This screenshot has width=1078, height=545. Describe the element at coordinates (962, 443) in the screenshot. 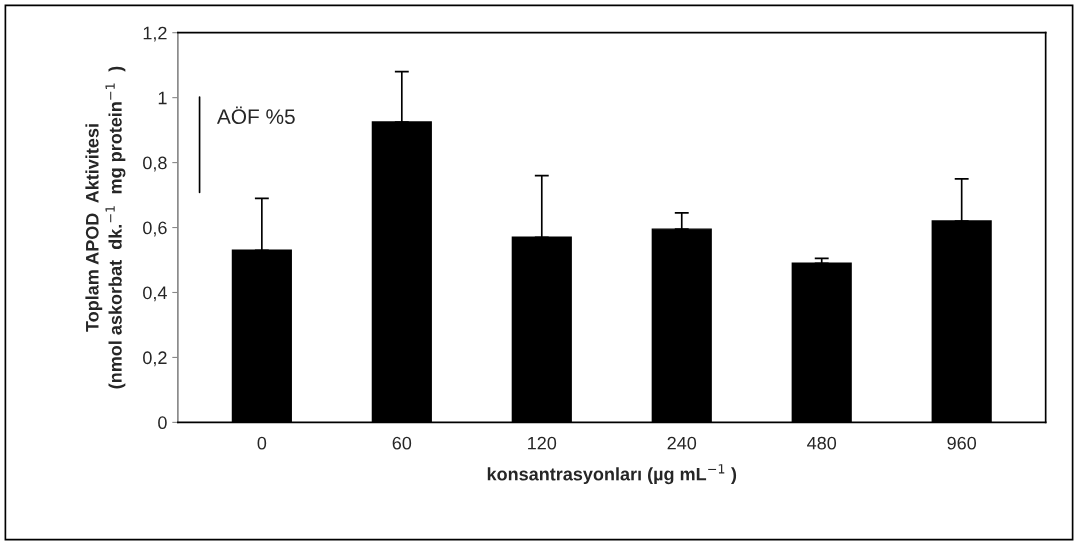

I see `x-tick-label: 960` at that location.